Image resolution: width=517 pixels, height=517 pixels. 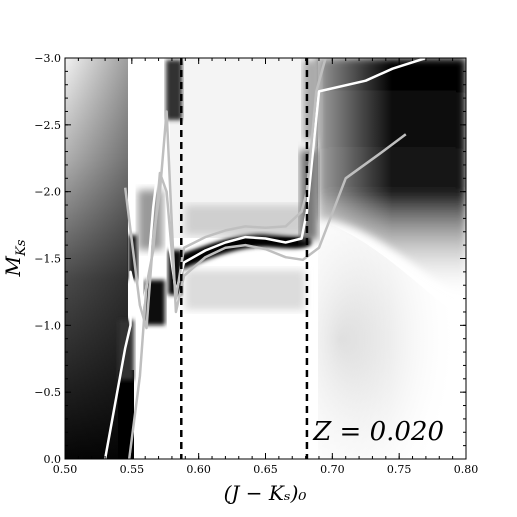 What do you see at coordinates (47, 392) in the screenshot?
I see `y-tick-label: −0.5` at bounding box center [47, 392].